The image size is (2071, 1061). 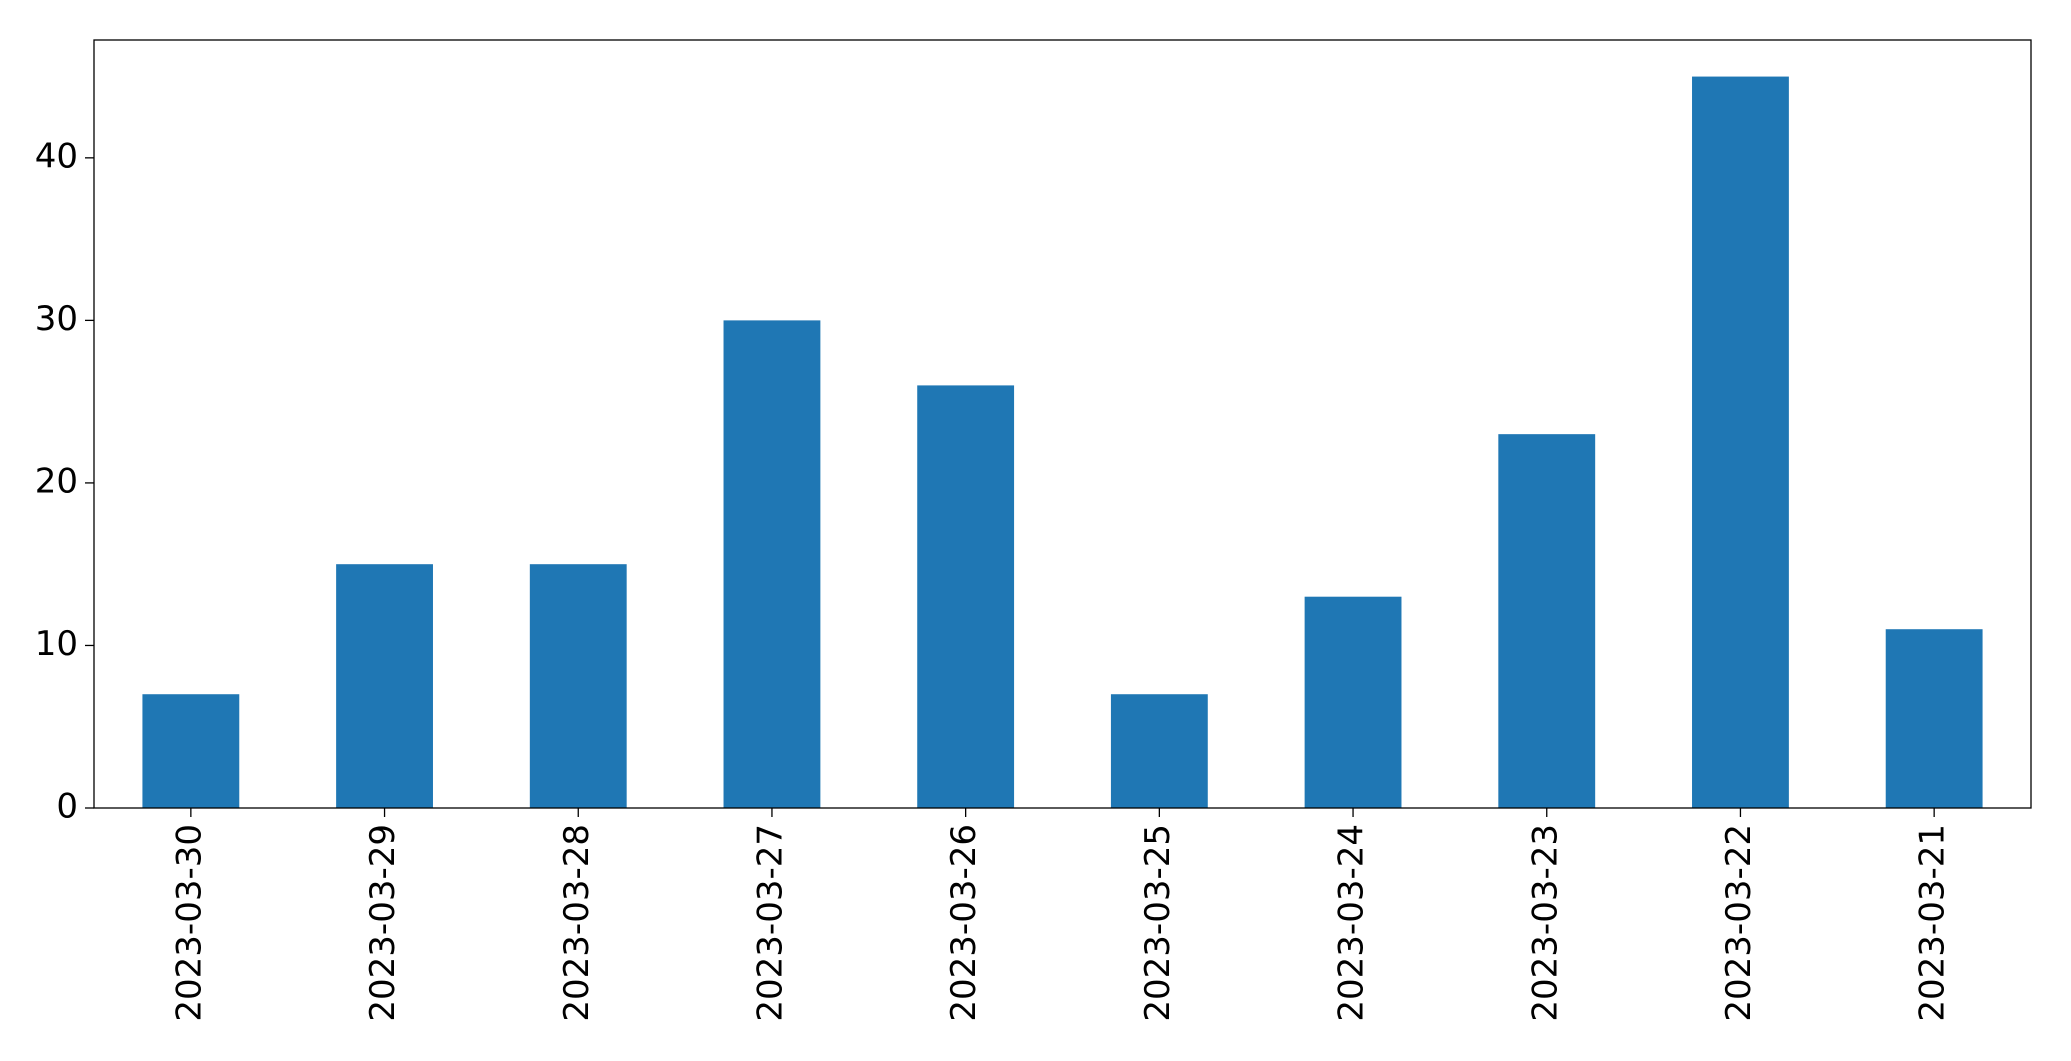 I want to click on y-tick-label: 40, so click(x=56, y=156).